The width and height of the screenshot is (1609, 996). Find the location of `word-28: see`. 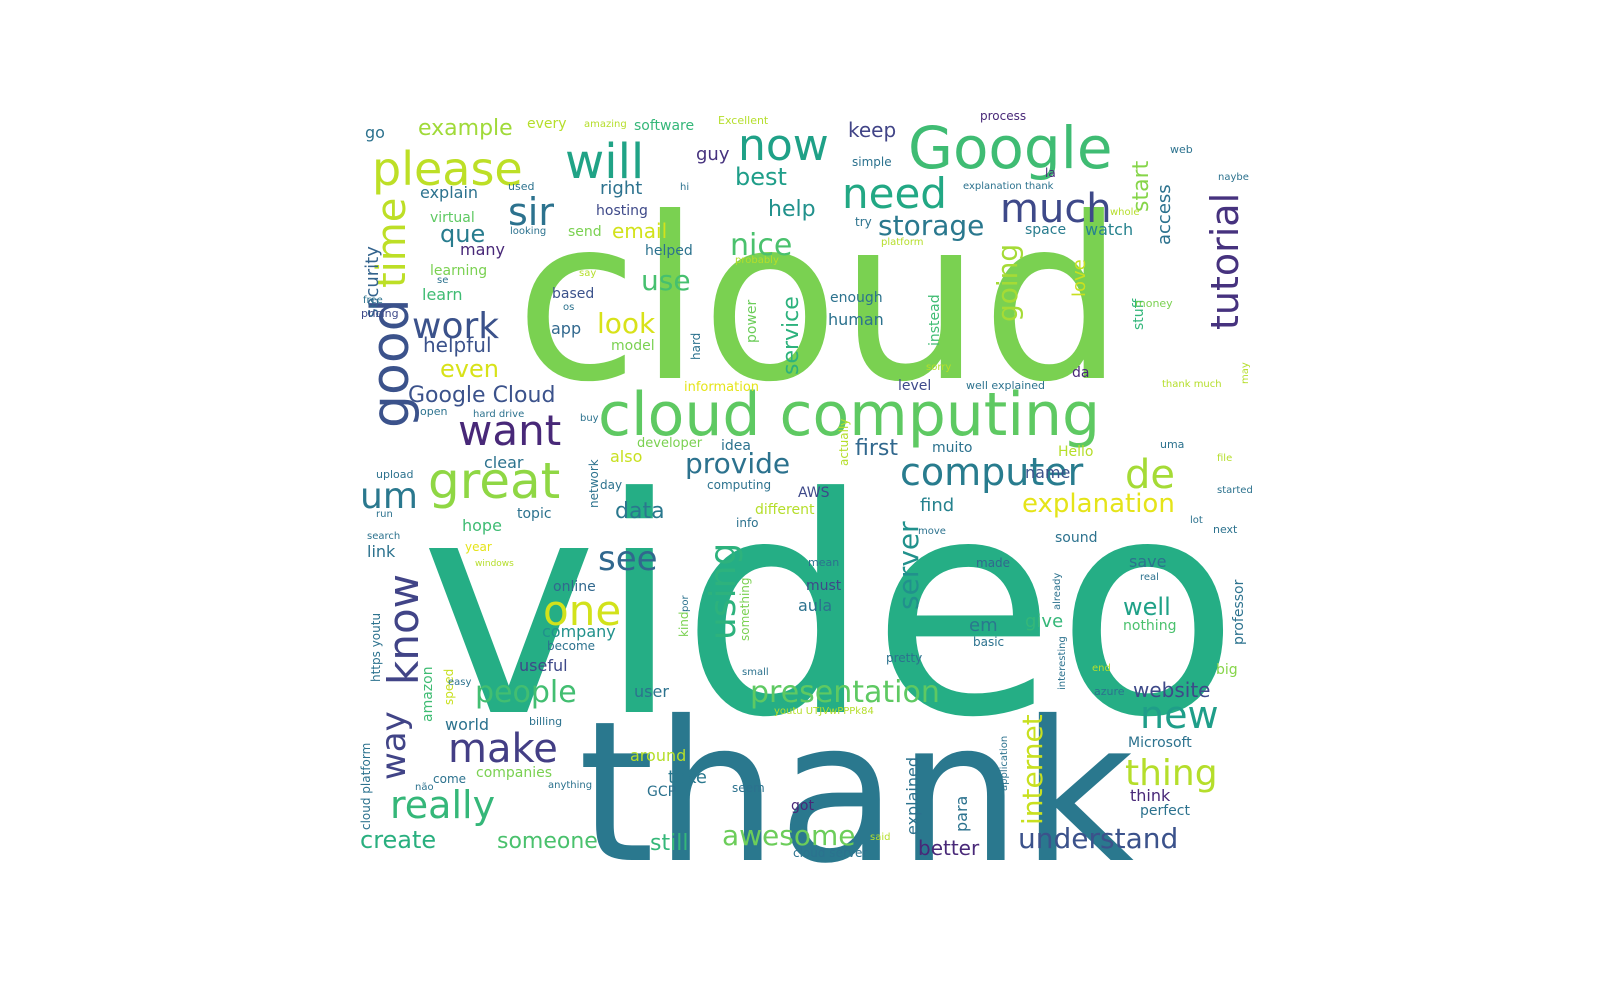

word-28: see is located at coordinates (628, 559).